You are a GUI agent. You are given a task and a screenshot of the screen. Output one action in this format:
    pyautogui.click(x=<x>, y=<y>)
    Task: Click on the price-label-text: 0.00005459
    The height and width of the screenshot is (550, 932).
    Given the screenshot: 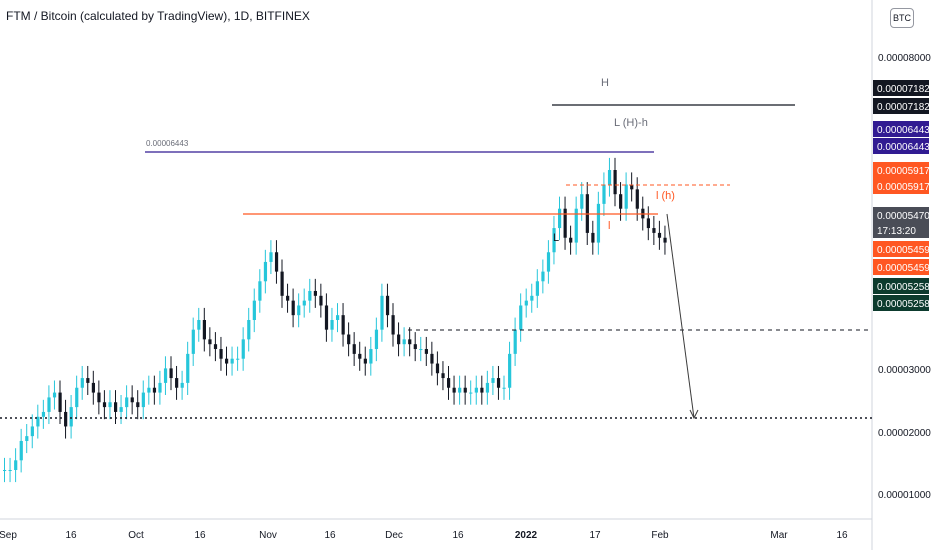 What is the action you would take?
    pyautogui.click(x=903, y=268)
    